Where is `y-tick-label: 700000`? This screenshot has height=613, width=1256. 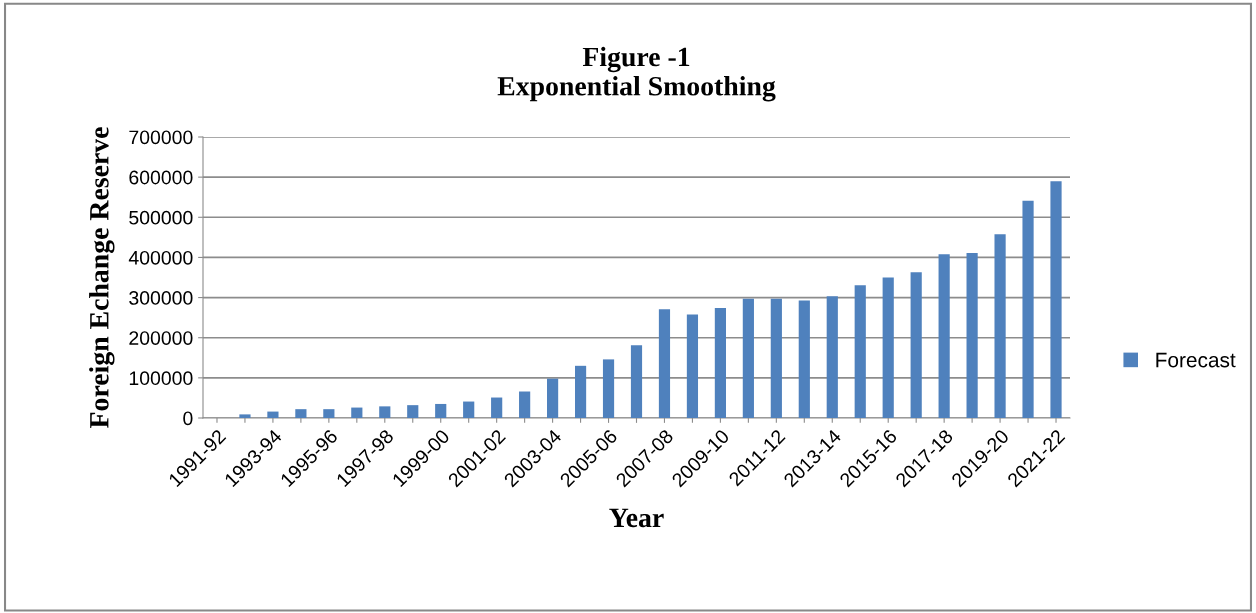 y-tick-label: 700000 is located at coordinates (161, 137).